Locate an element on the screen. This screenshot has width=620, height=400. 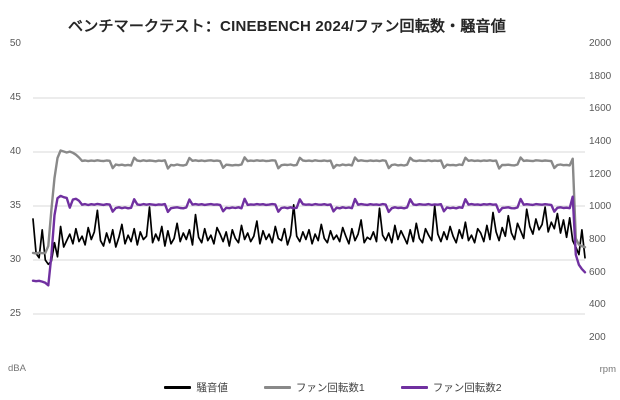
left-axis-unit-label: dBA is located at coordinates (17, 368).